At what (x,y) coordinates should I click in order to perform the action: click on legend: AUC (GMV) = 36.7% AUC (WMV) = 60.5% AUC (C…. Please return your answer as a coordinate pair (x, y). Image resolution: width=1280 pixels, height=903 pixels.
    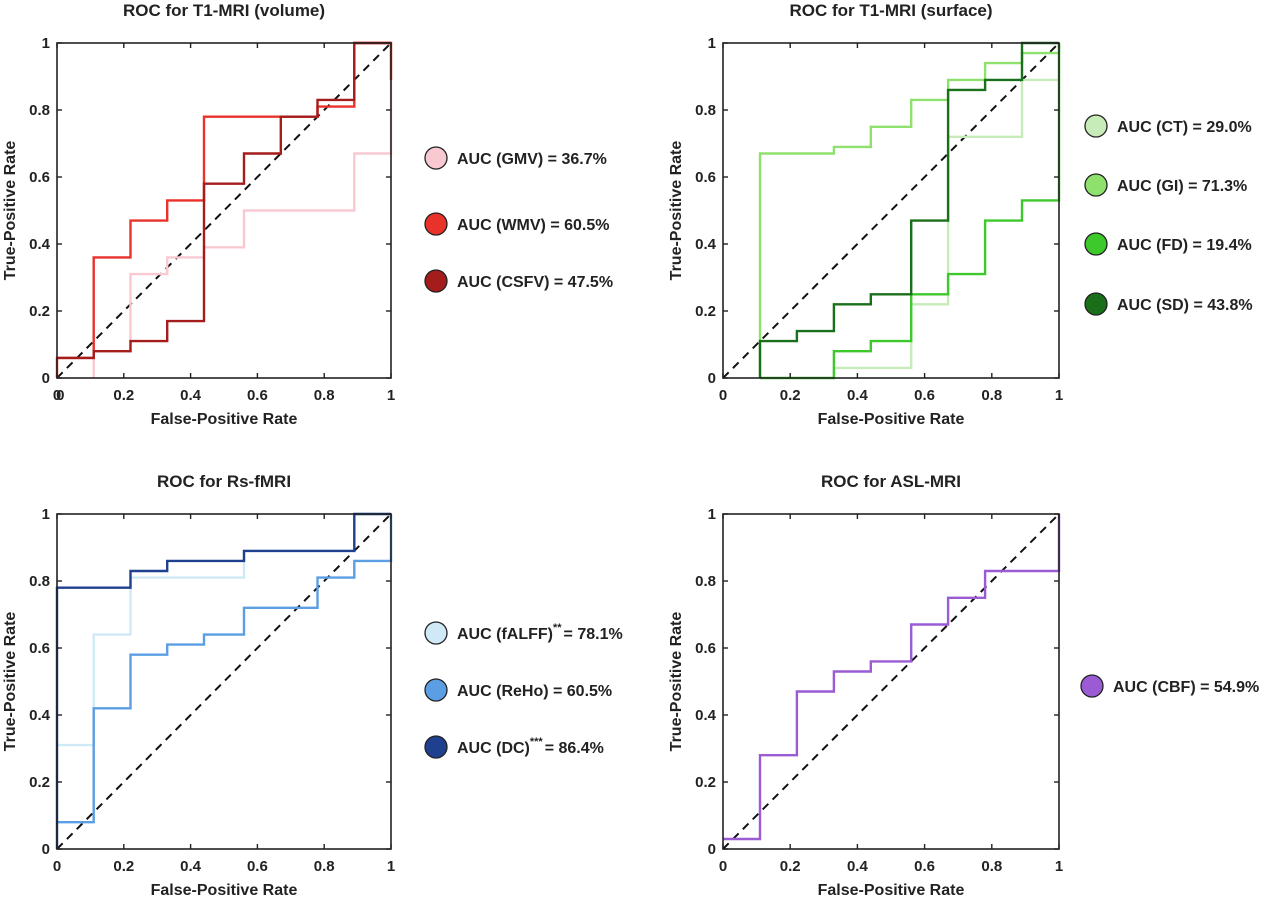
    Looking at the image, I should click on (518, 219).